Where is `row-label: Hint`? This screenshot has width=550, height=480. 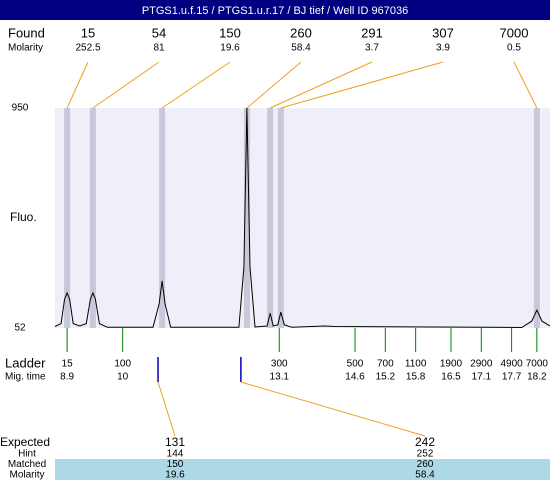
row-label: Hint is located at coordinates (27, 454).